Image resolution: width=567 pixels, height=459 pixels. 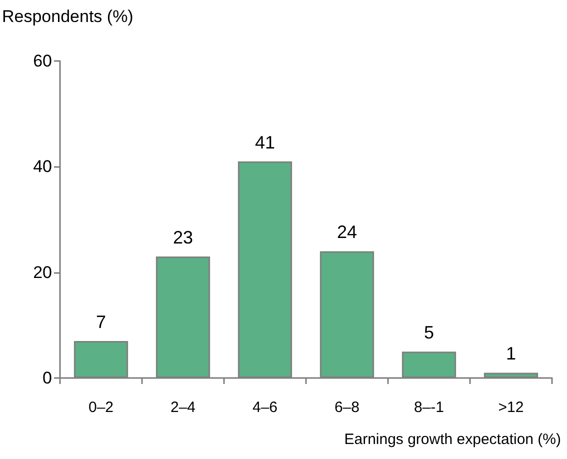 I want to click on data-label: 1, so click(x=511, y=354).